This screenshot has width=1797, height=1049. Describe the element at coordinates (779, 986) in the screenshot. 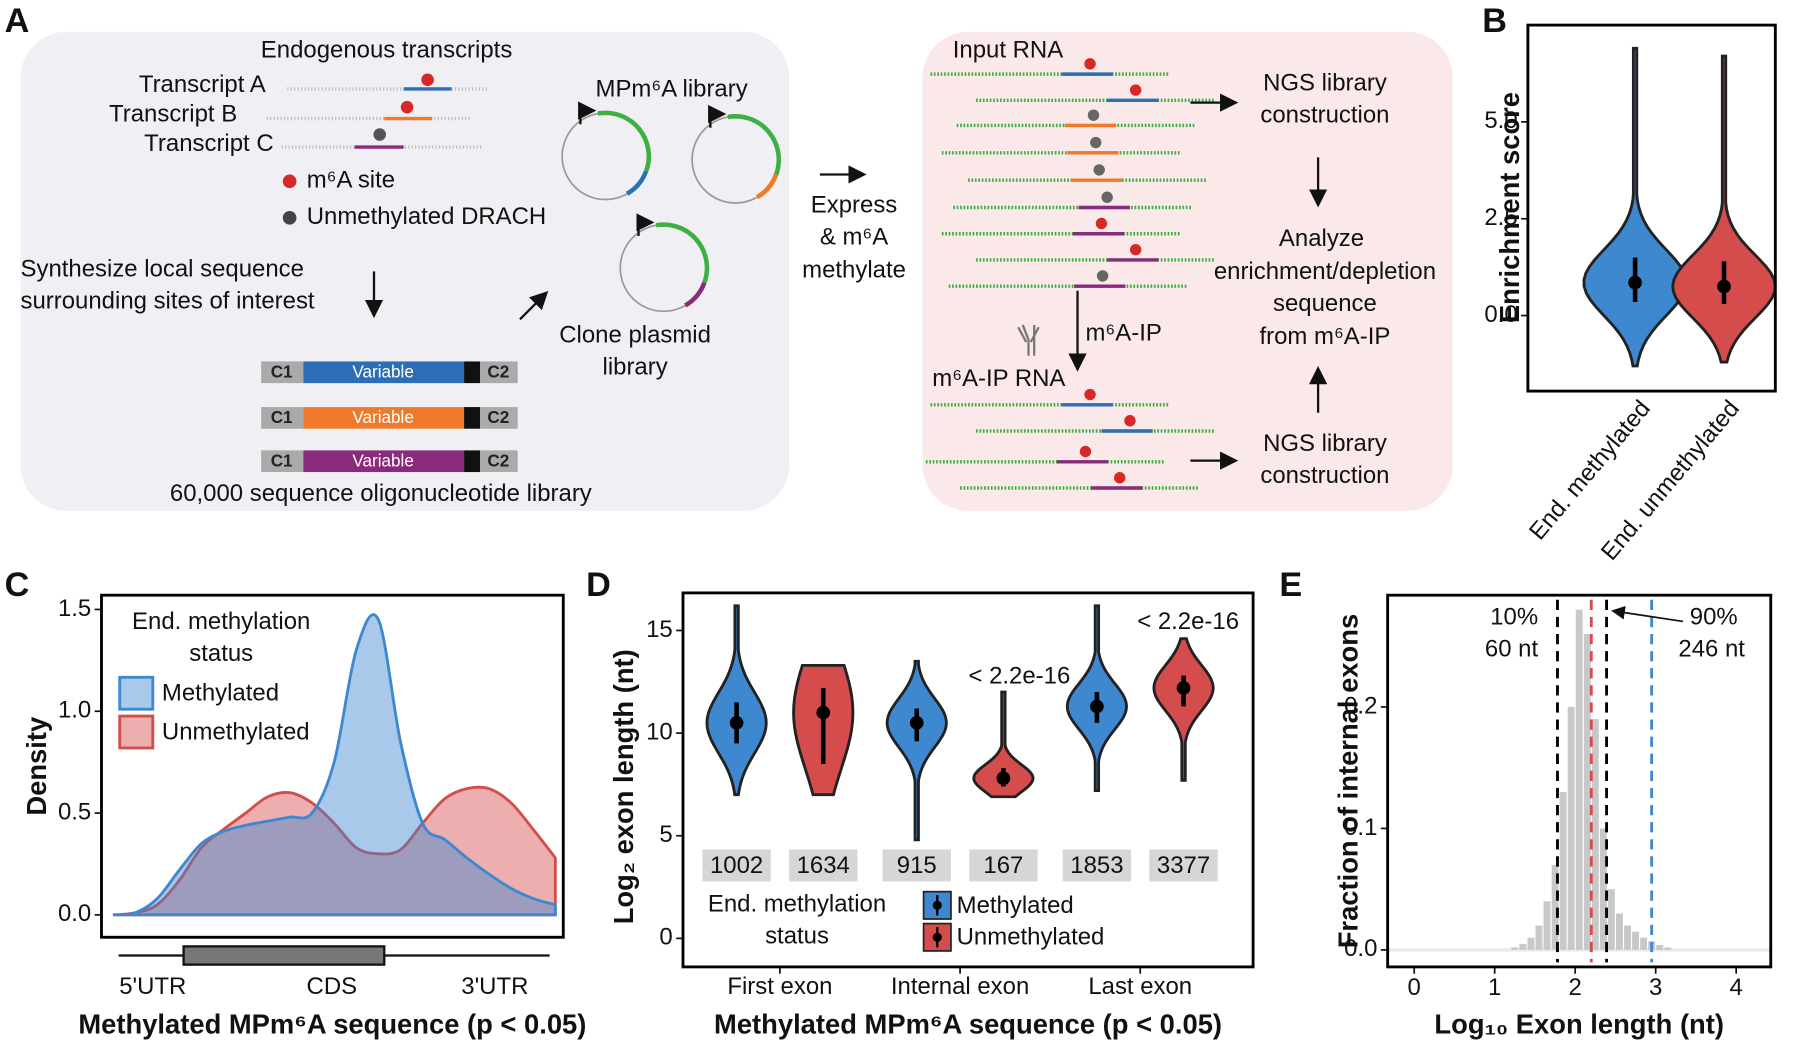

I see `x-tick-label: First exon` at that location.